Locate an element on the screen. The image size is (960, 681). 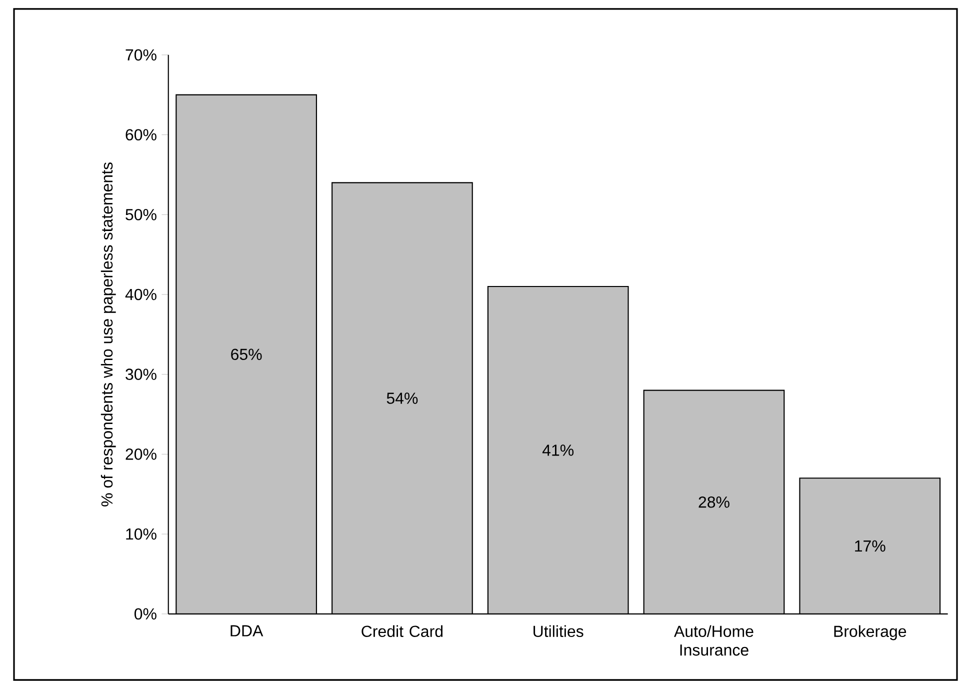
data-label: 41% is located at coordinates (558, 450).